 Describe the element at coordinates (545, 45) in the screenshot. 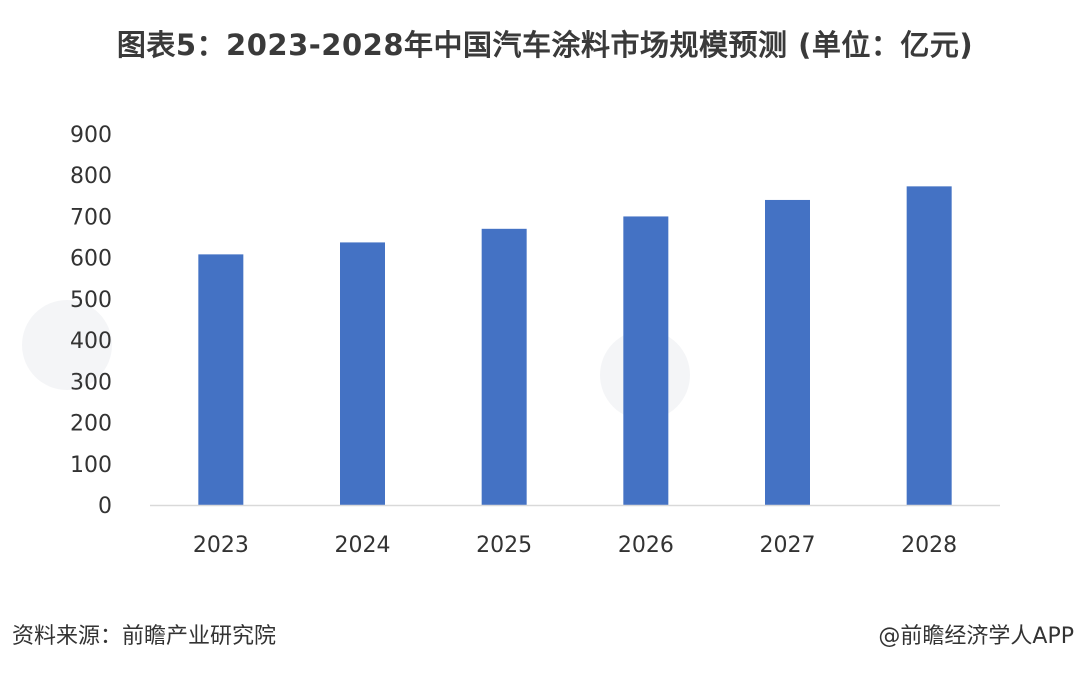

I see `chart-title: 图表5：2023-2028年中国汽车涂料市场规模预测 (单位：亿元)` at that location.